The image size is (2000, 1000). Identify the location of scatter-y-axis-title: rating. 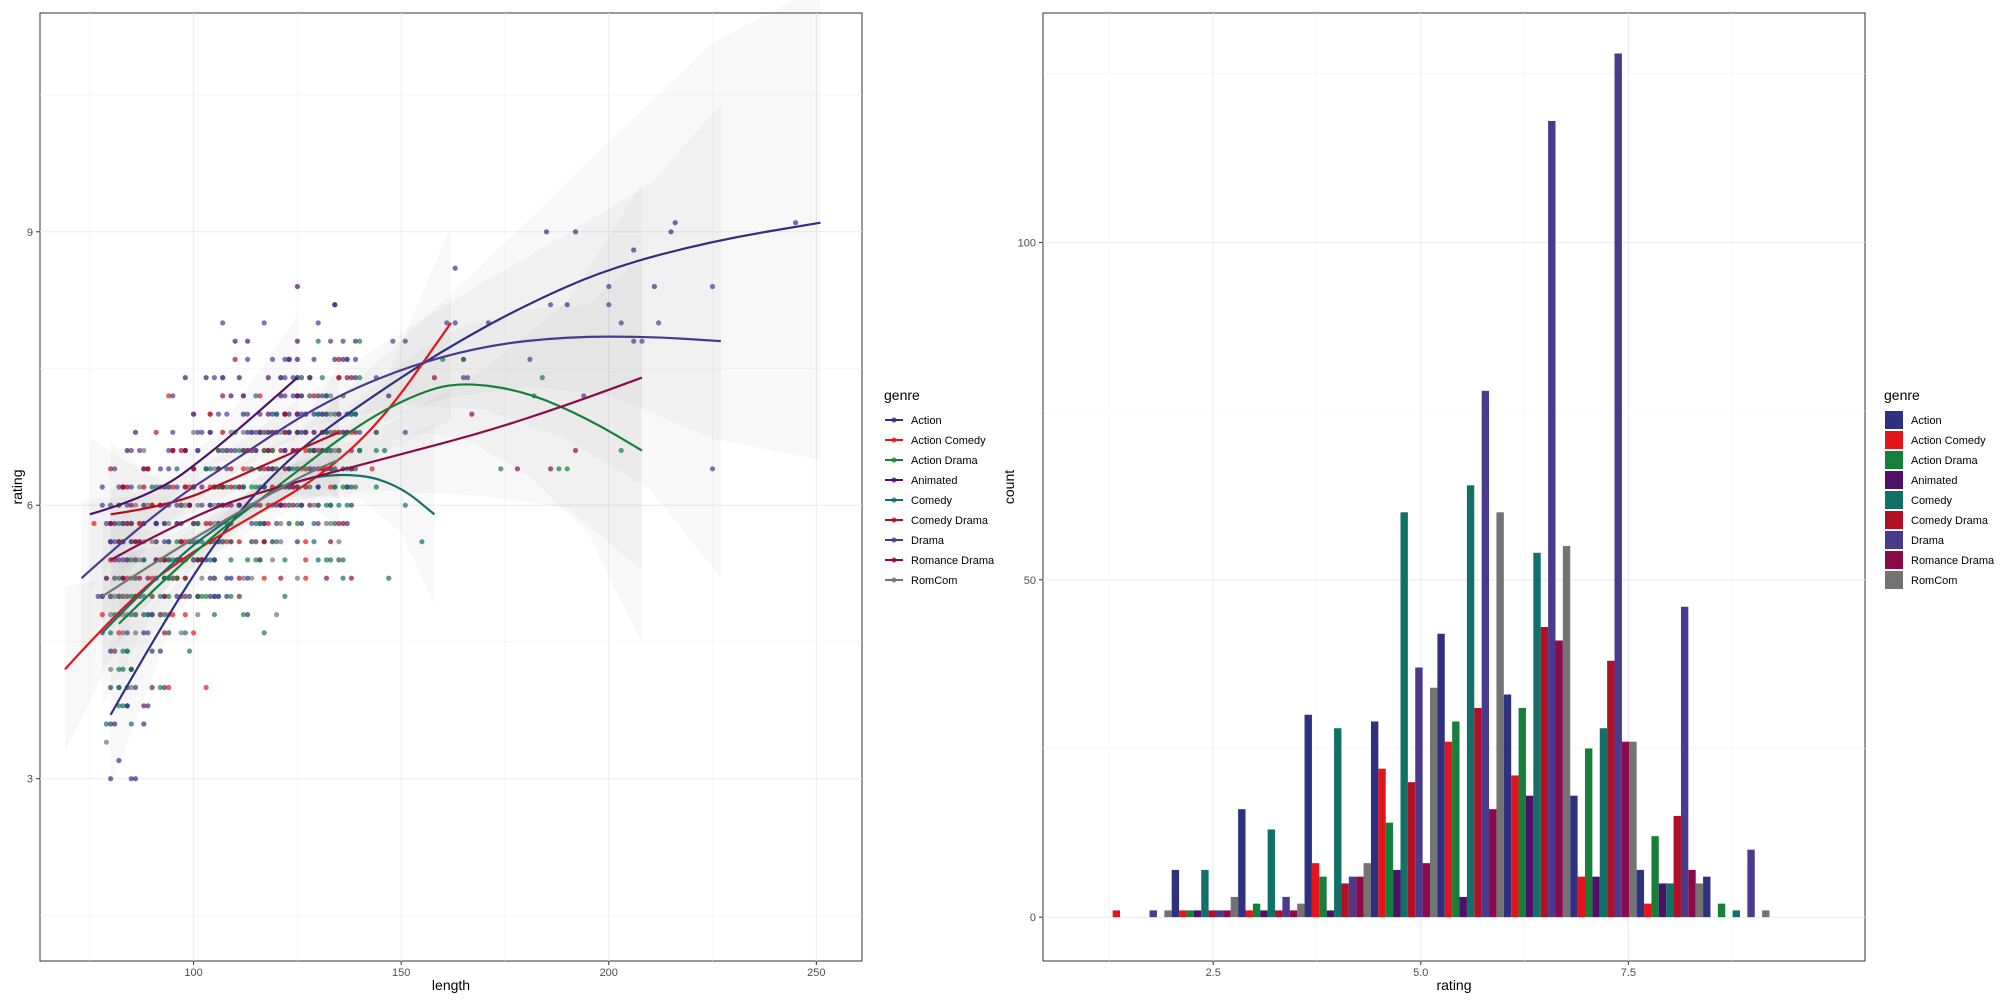
(17, 486).